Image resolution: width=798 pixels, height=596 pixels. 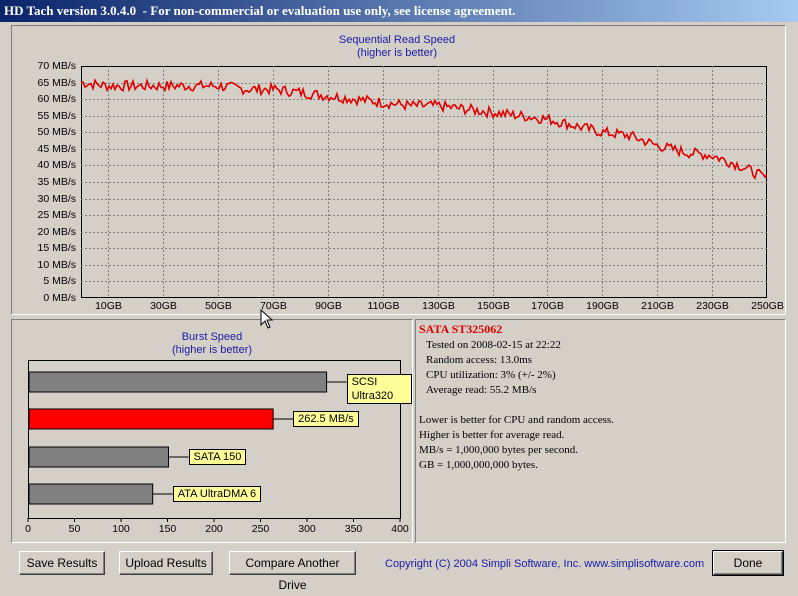 I want to click on x-tick-label: 210GB, so click(x=657, y=306).